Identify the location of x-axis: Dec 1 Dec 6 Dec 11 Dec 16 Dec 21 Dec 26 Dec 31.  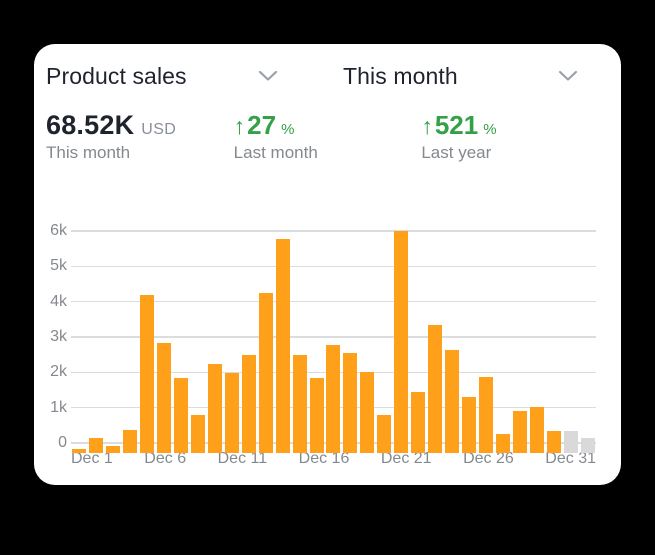
(333, 458).